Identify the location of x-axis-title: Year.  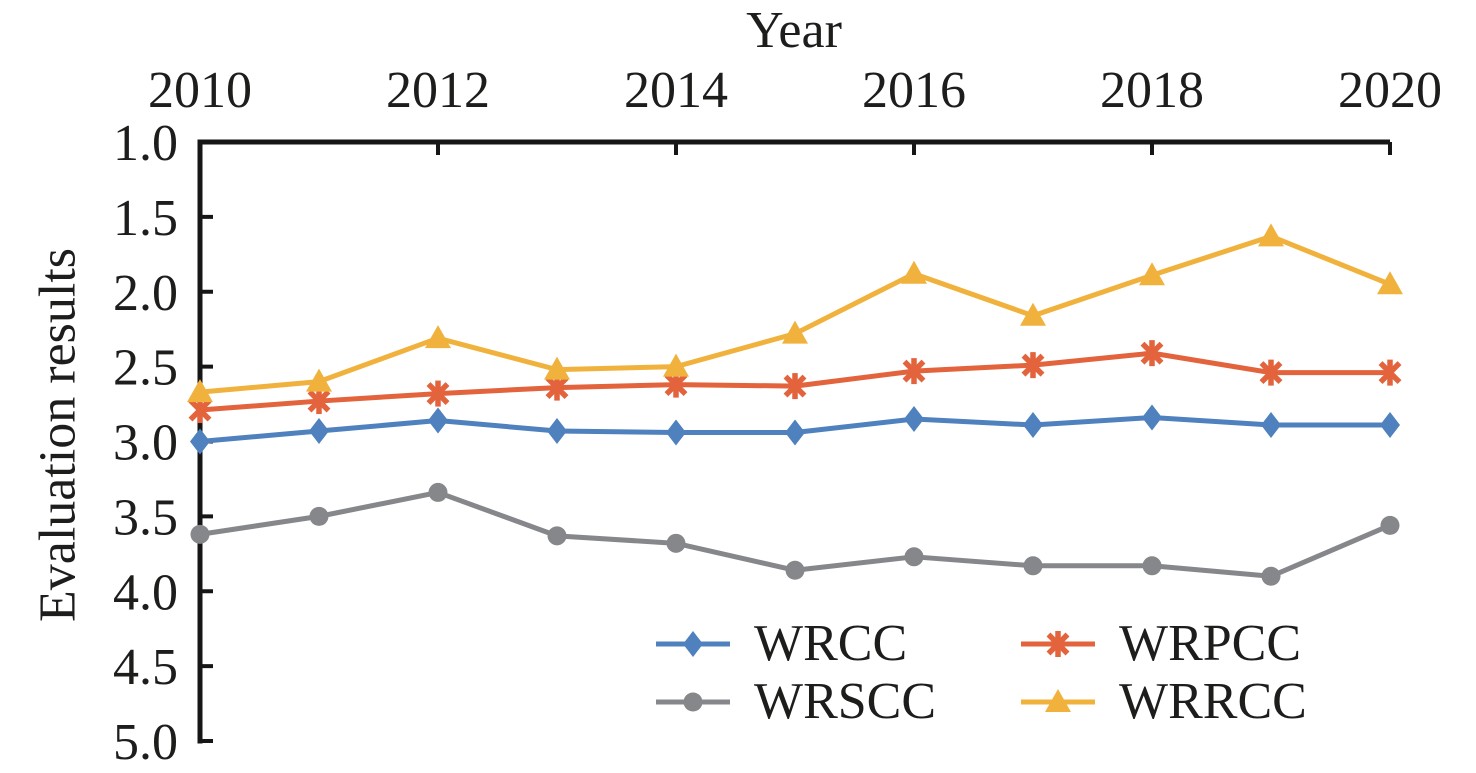
(794, 30).